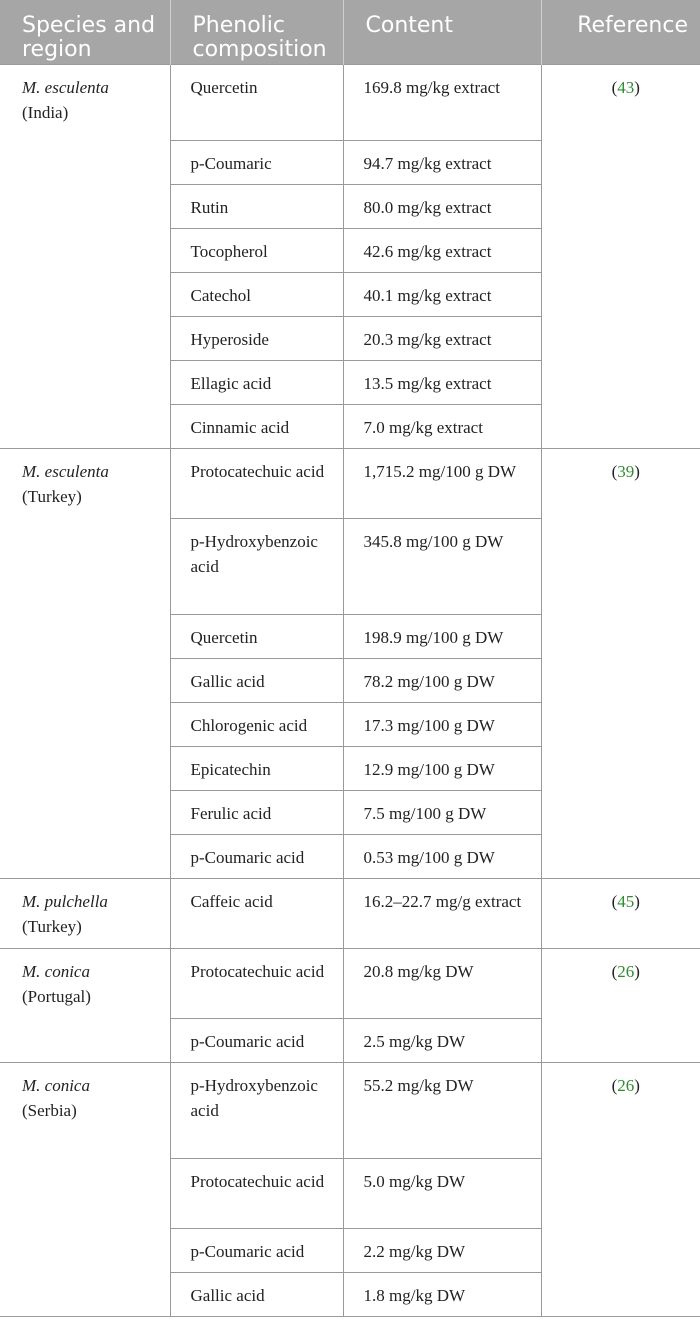  Describe the element at coordinates (441, 426) in the screenshot. I see `content-cell: 7.0 mg/kg extract` at that location.